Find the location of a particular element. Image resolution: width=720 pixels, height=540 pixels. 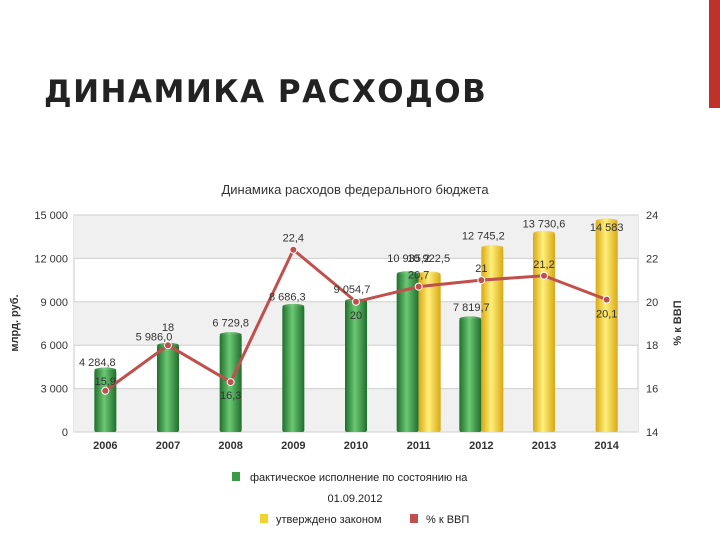

y2-tick-label: 18 is located at coordinates (652, 346).